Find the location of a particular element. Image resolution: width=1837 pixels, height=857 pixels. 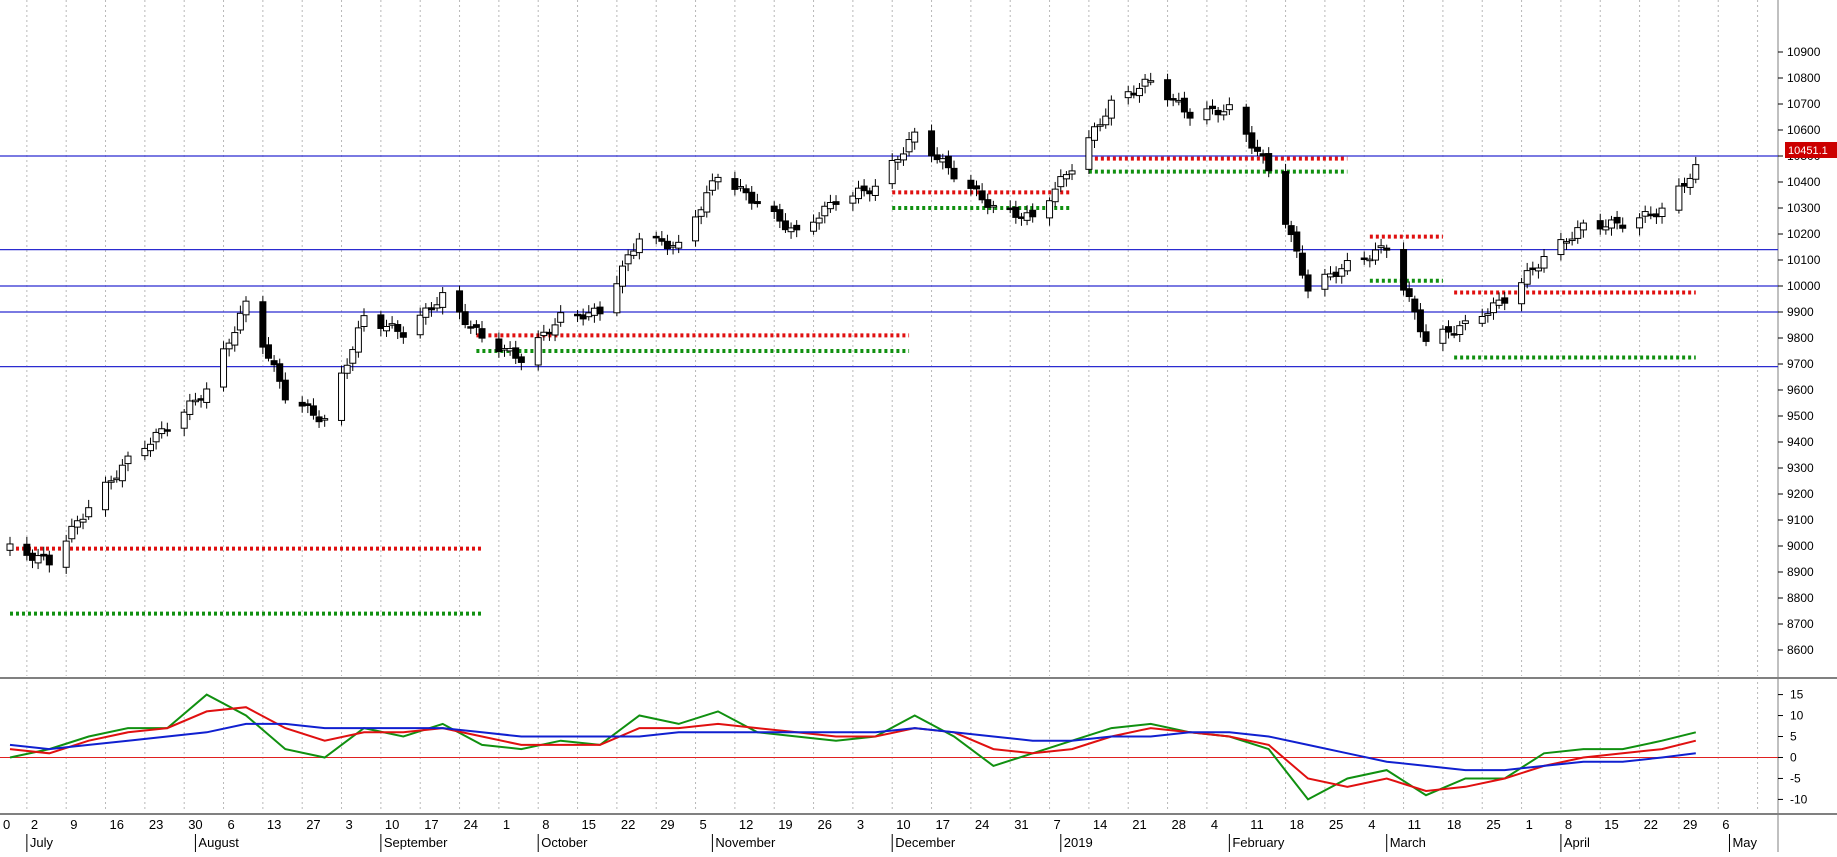

price-tick-label: 10900 is located at coordinates (1804, 52).